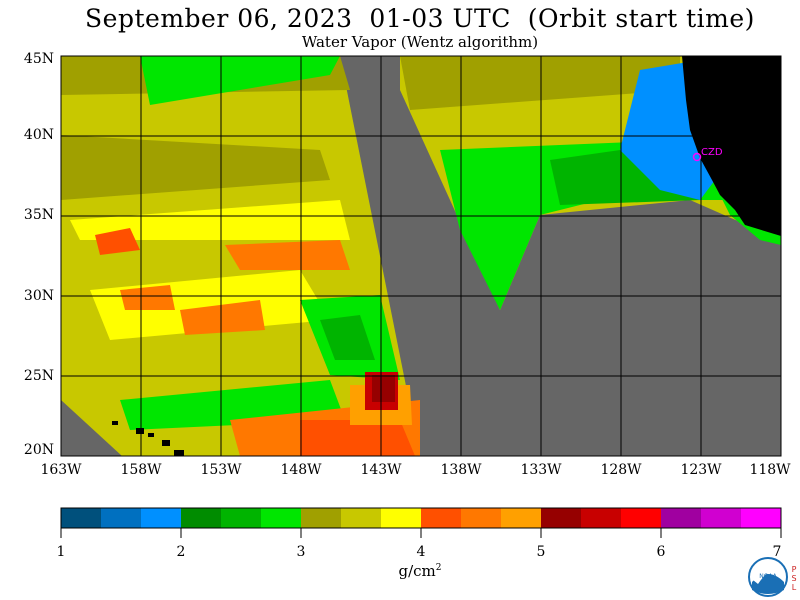 The width and height of the screenshot is (800, 600). I want to click on colorbar-tick-label: 4, so click(421, 552).